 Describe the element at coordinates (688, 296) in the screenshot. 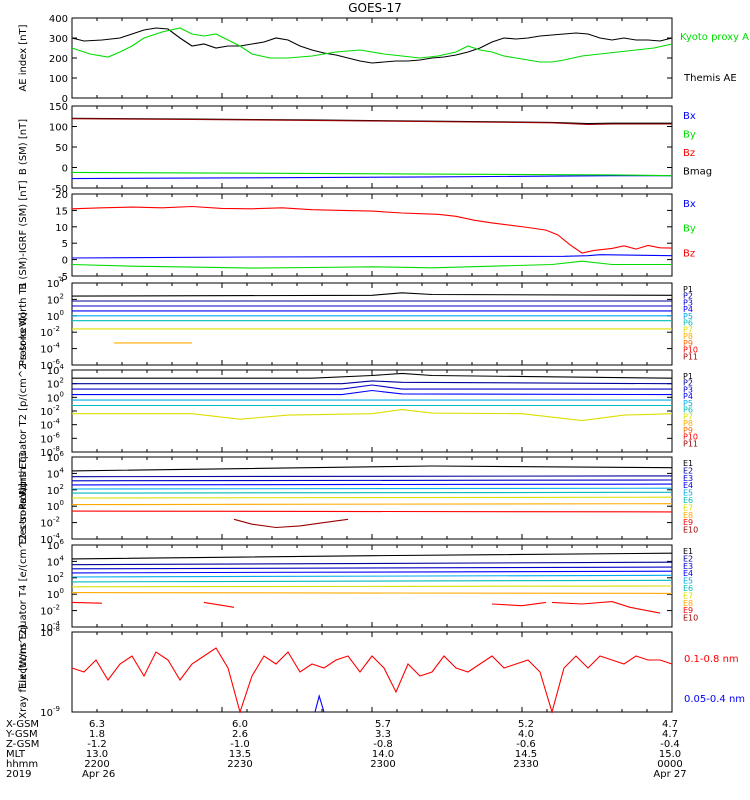

I see `legend-item: P2` at that location.